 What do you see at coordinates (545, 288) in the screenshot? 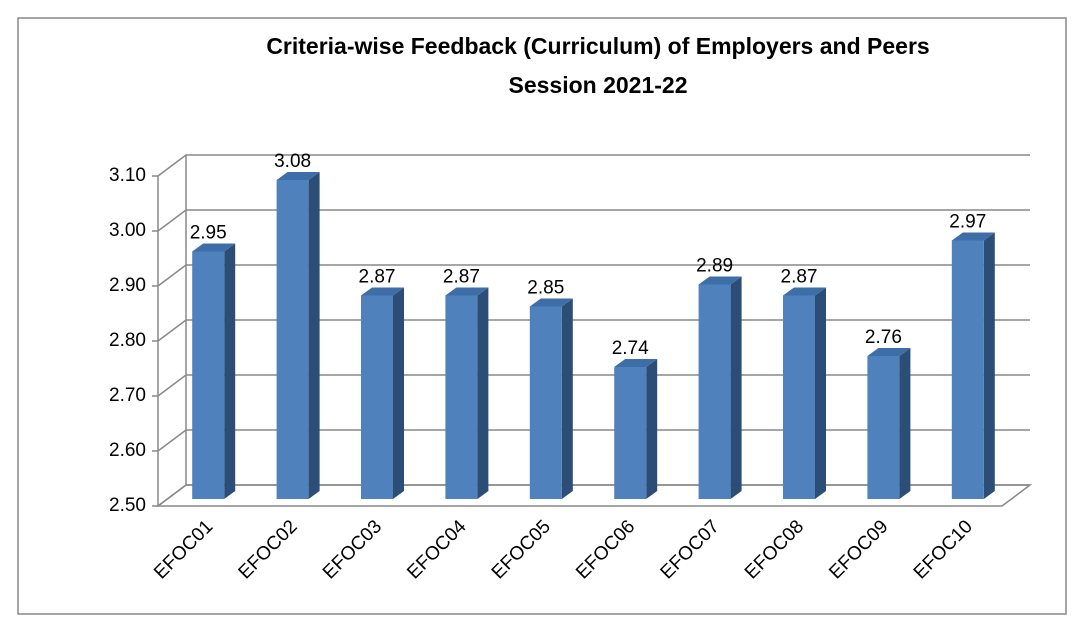
I see `data-label: 2.85` at bounding box center [545, 288].